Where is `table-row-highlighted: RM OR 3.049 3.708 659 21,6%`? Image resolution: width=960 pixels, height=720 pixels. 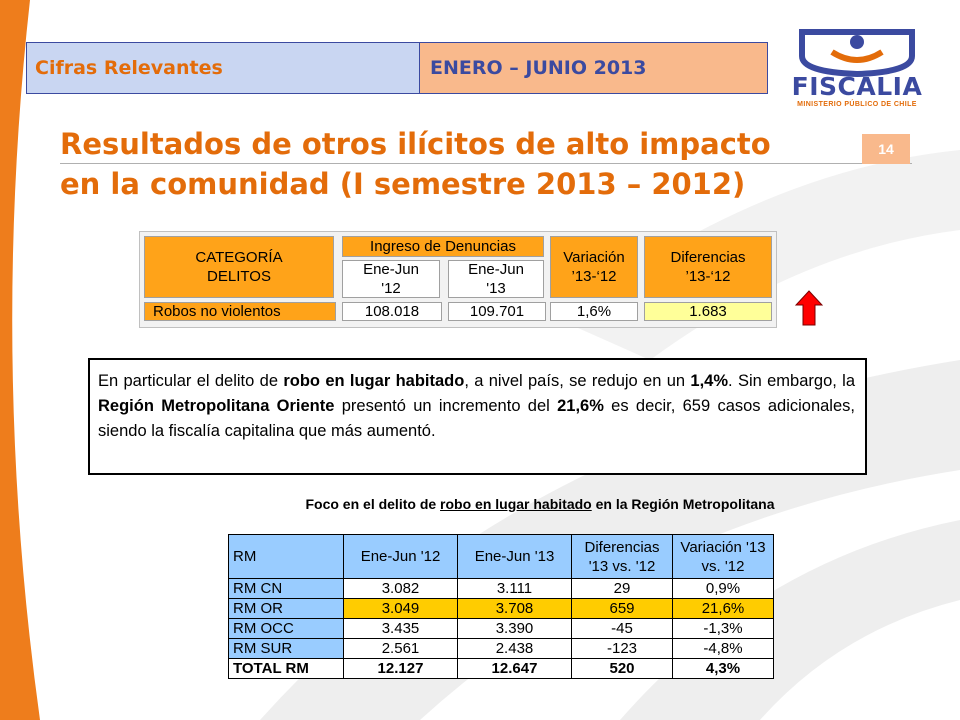
table-row-highlighted: RM OR 3.049 3.708 659 21,6% is located at coordinates (501, 608).